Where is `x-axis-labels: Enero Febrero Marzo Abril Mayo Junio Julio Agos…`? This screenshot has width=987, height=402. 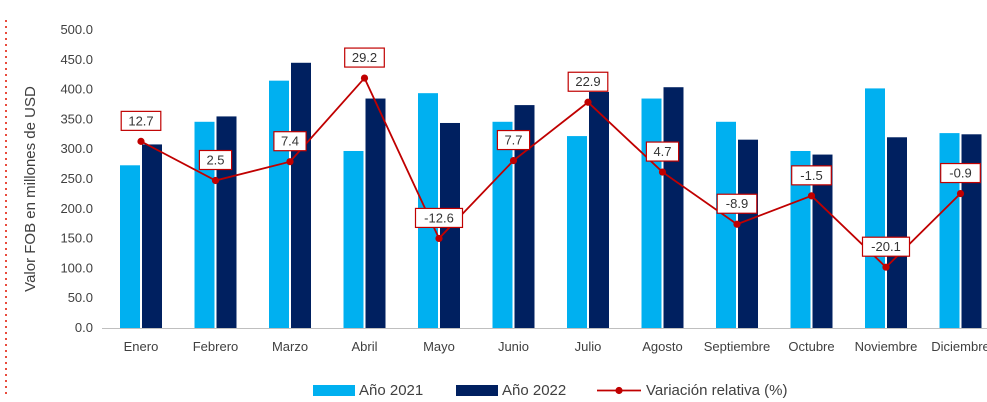 x-axis-labels: Enero Febrero Marzo Abril Mayo Junio Julio Agos… is located at coordinates (555, 346).